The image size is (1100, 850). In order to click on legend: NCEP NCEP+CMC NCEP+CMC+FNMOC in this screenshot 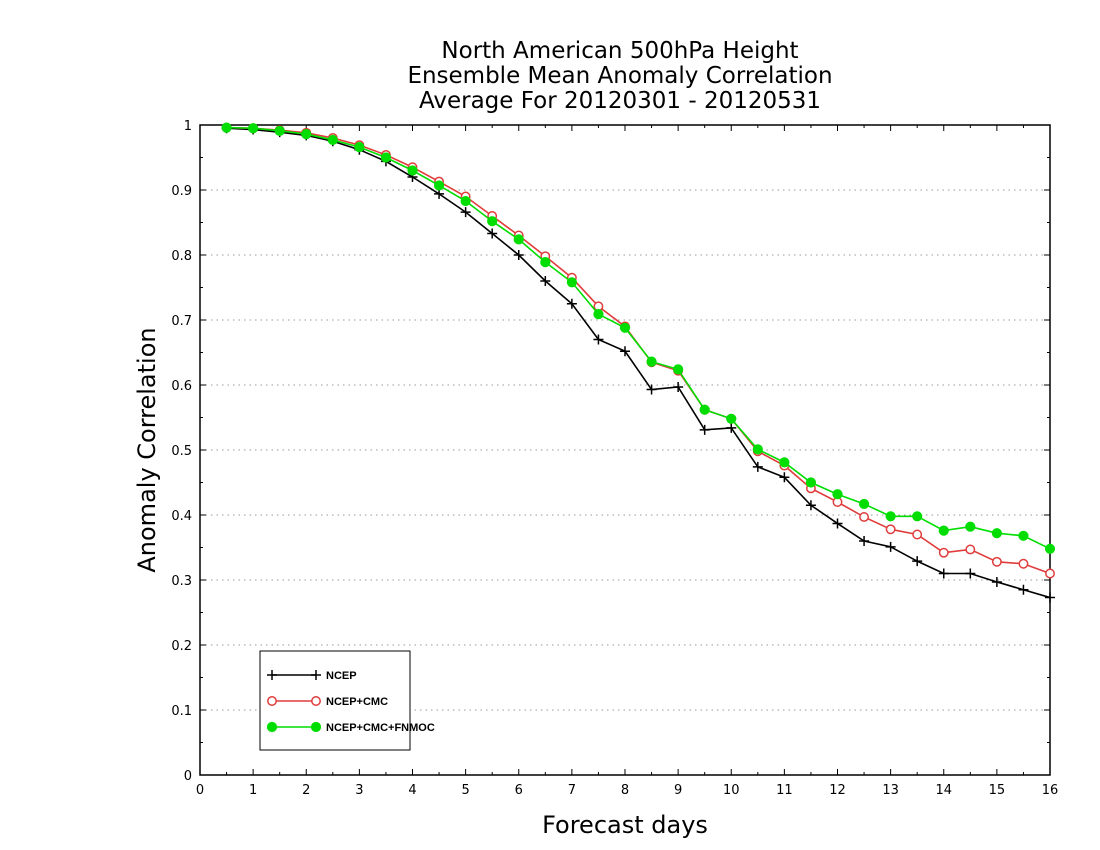, I will do `click(347, 700)`.